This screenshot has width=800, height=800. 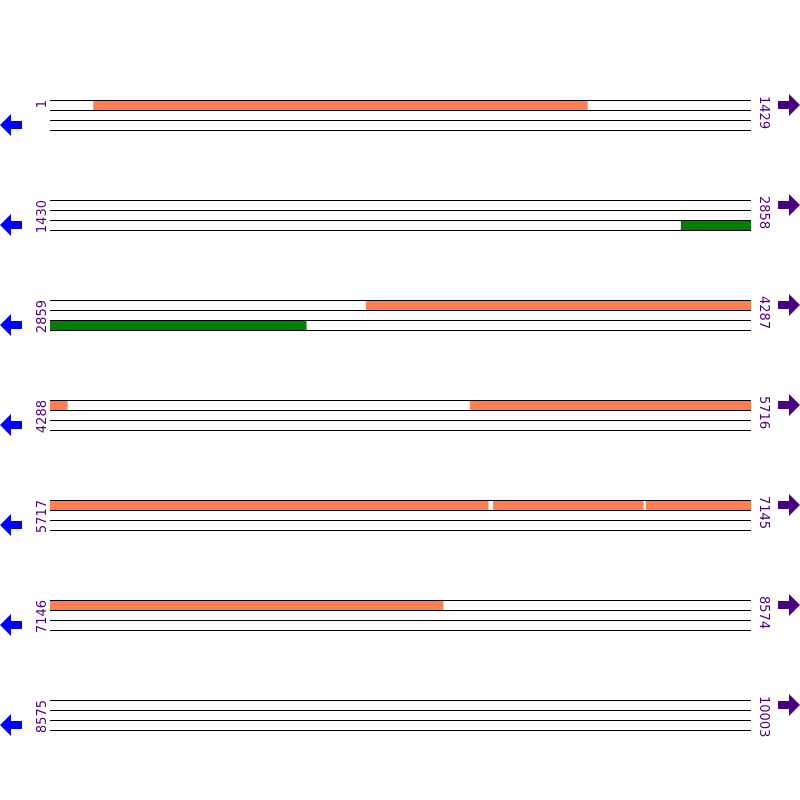 What do you see at coordinates (400, 515) in the screenshot?
I see `sequence-row: 5717 7145` at bounding box center [400, 515].